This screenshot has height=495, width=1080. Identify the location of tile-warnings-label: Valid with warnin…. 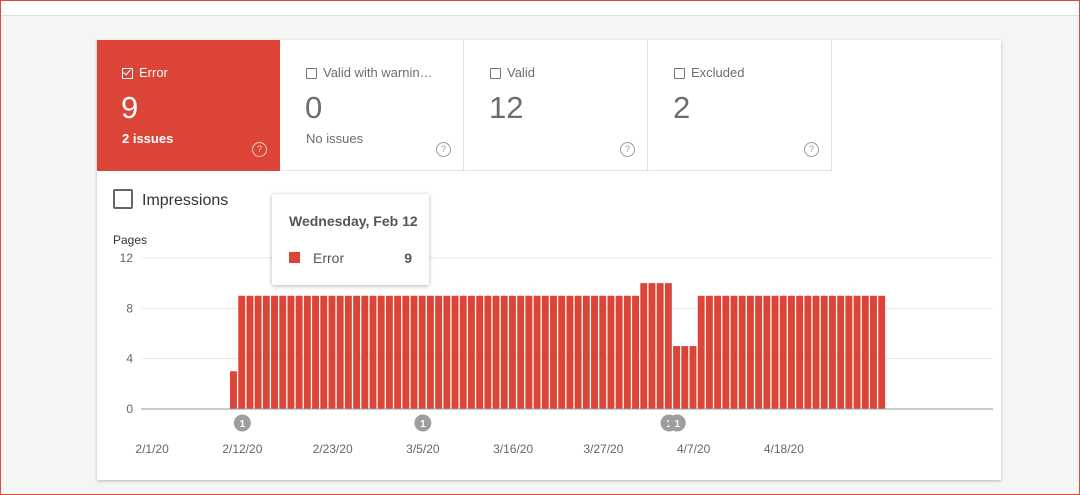
(381, 72).